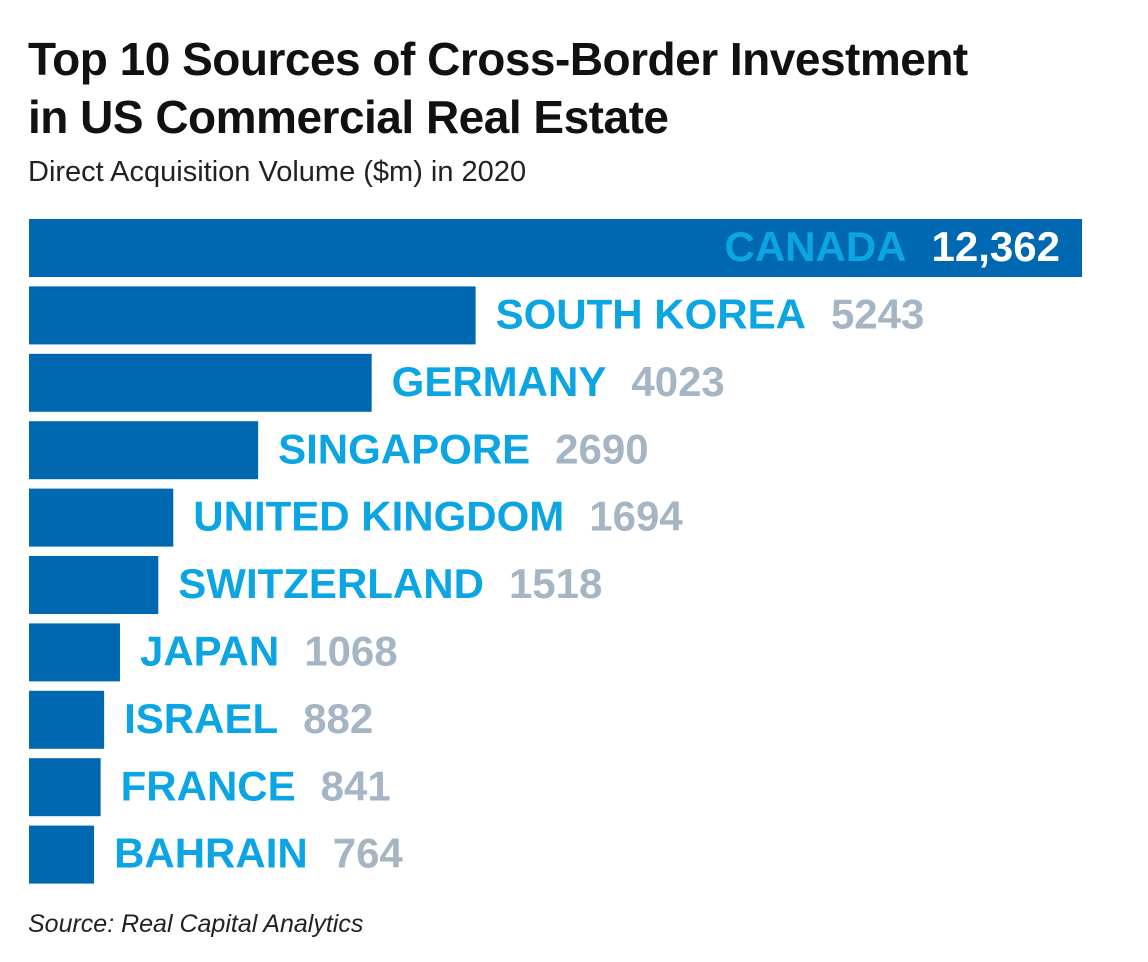 This screenshot has width=1148, height=962. I want to click on source-note: Source: Real Capital Analytics, so click(196, 924).